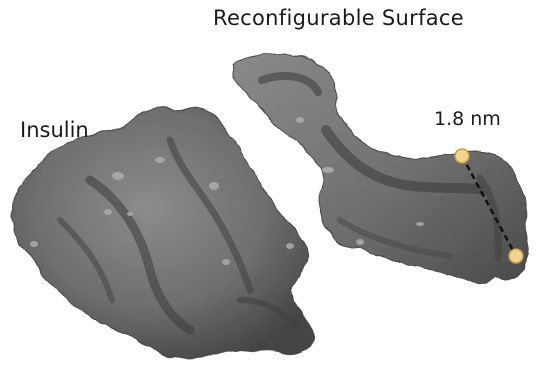  I want to click on surface-highlights, so click(360, 181).